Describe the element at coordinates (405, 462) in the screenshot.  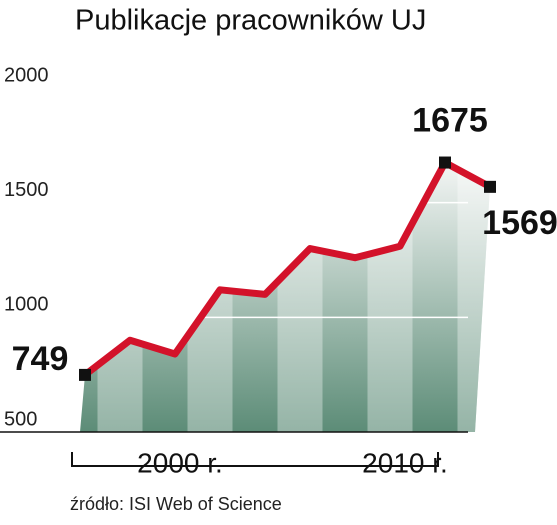
I see `x-tick-label: 2010 r.` at that location.